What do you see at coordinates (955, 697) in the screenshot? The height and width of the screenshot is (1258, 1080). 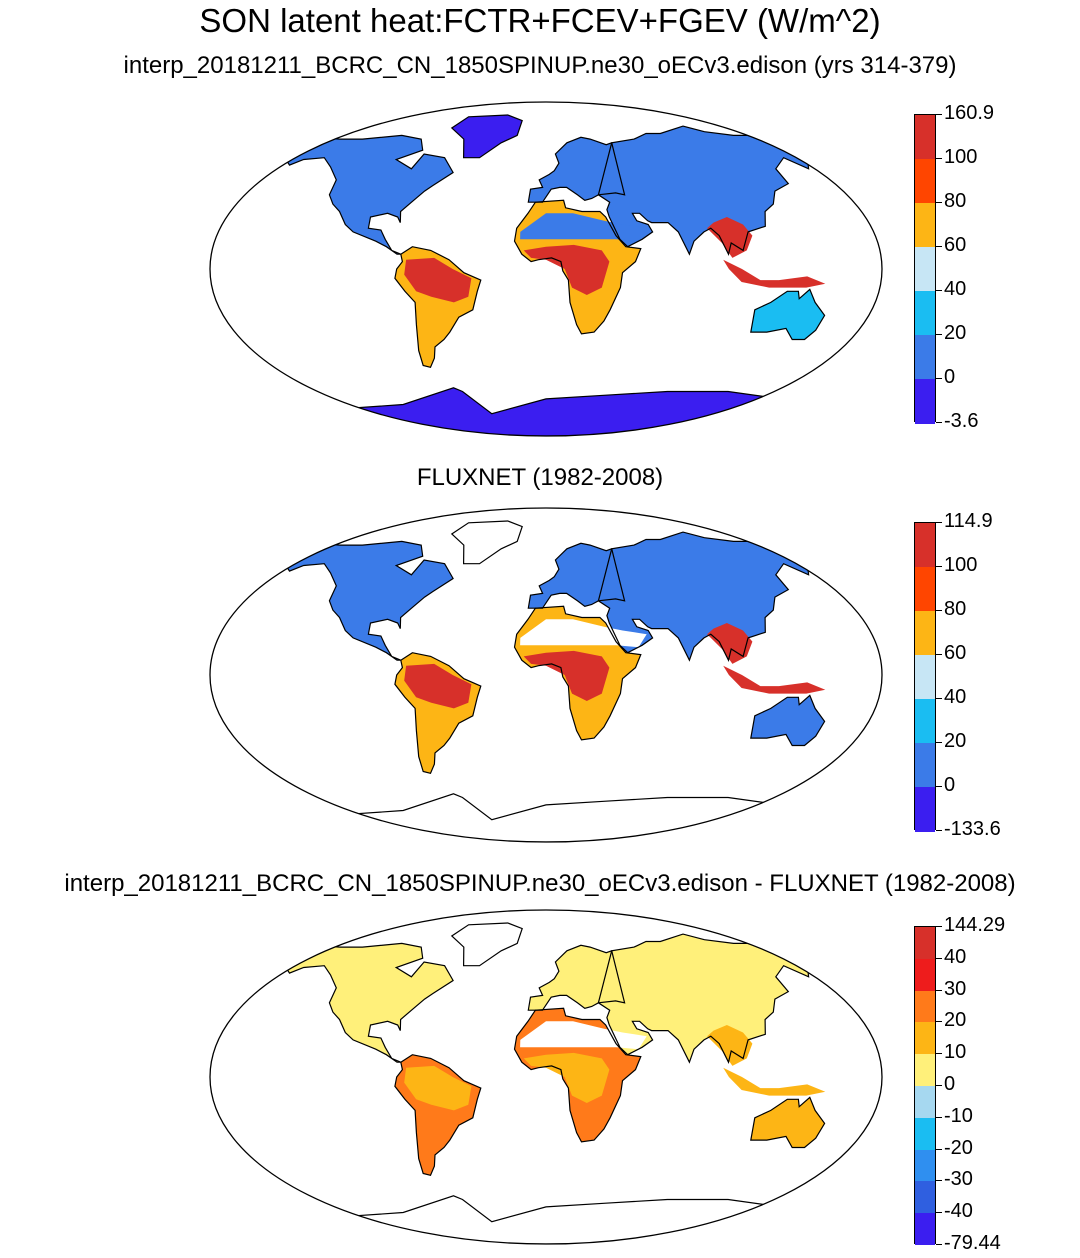 I see `colorbar-label: 40` at bounding box center [955, 697].